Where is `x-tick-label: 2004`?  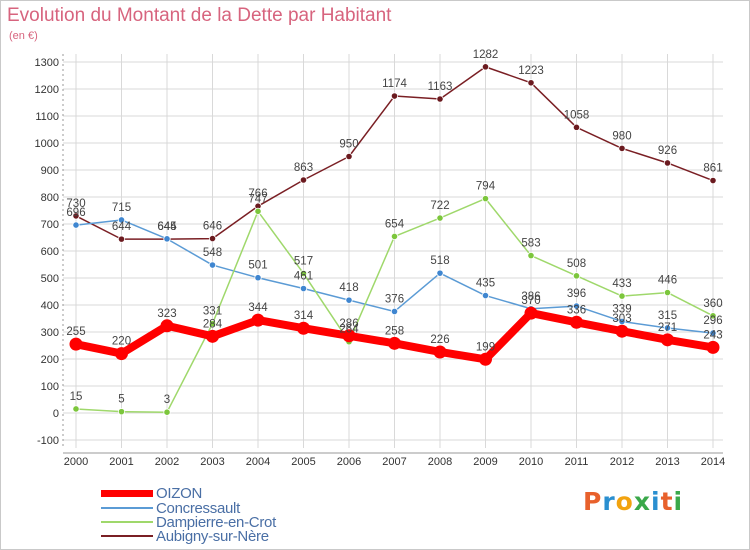
x-tick-label: 2004 is located at coordinates (258, 462).